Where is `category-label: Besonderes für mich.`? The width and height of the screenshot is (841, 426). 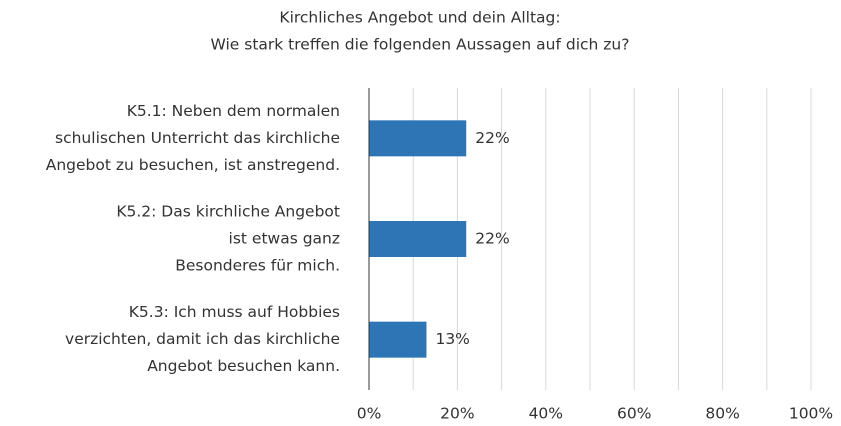
category-label: Besonderes für mich. is located at coordinates (257, 266).